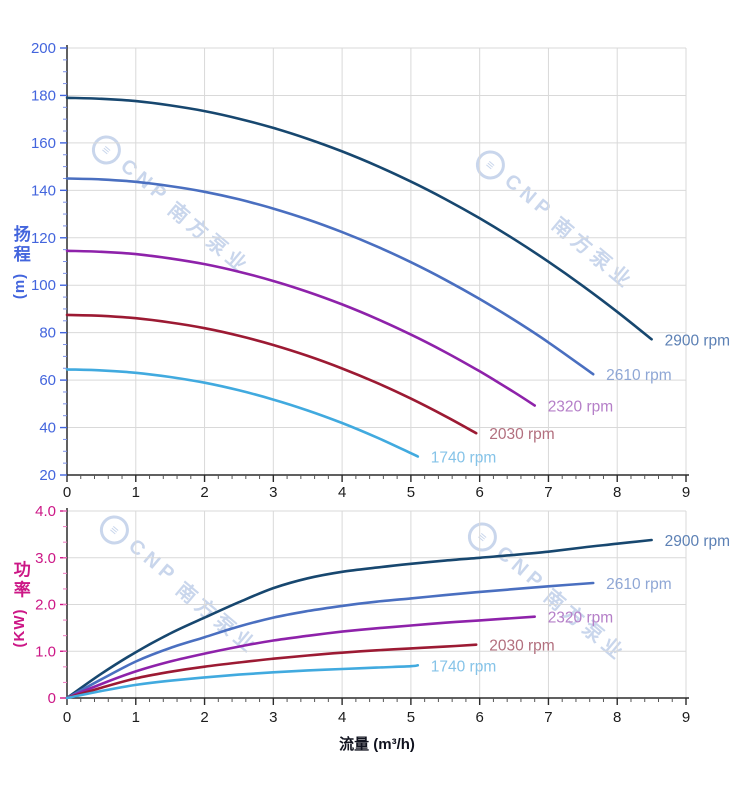 The image size is (752, 797). Describe the element at coordinates (43, 95) in the screenshot. I see `y-tick-label: 180` at that location.